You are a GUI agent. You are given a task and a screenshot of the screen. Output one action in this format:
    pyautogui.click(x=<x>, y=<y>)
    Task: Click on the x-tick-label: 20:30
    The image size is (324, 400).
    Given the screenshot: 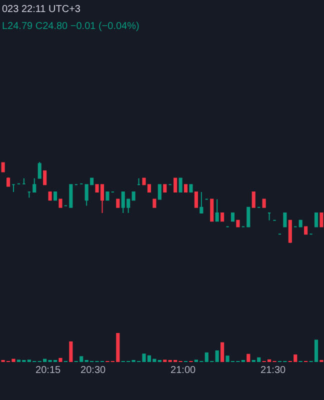 What is the action you would take?
    pyautogui.click(x=93, y=370)
    